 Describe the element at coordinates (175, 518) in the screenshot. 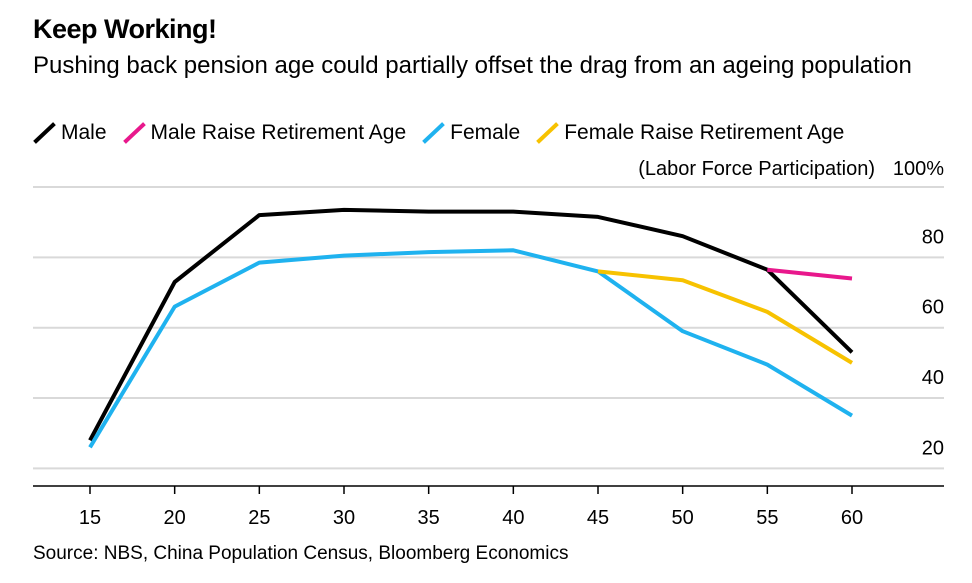

I see `x-tick-label: 20` at that location.